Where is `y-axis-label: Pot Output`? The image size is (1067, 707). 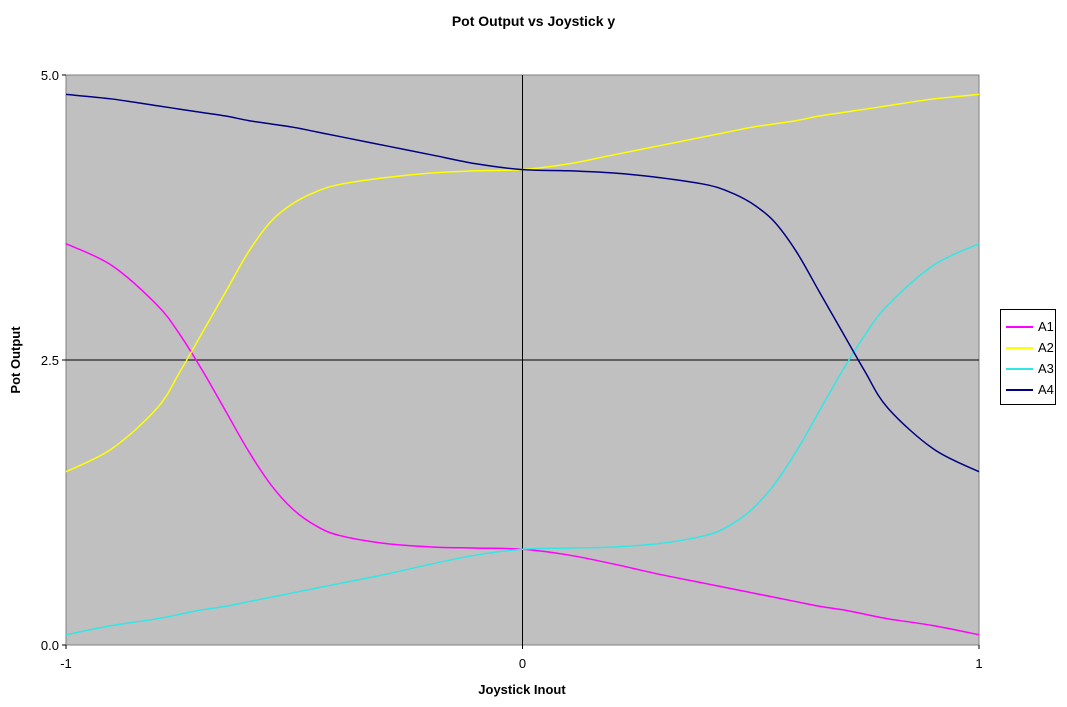 y-axis-label: Pot Output is located at coordinates (15, 360).